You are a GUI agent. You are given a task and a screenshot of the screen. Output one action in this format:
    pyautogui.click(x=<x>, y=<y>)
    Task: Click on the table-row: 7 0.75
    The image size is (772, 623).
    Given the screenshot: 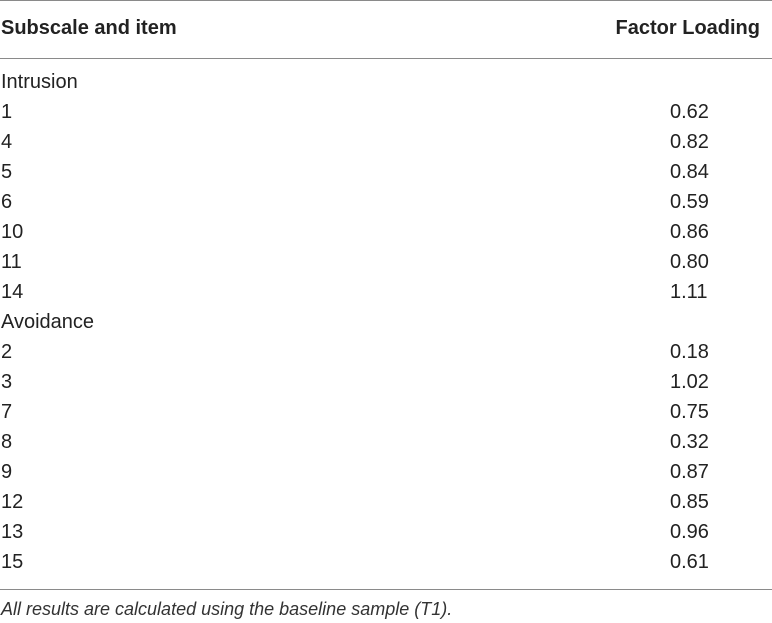 What is the action you would take?
    pyautogui.click(x=386, y=414)
    